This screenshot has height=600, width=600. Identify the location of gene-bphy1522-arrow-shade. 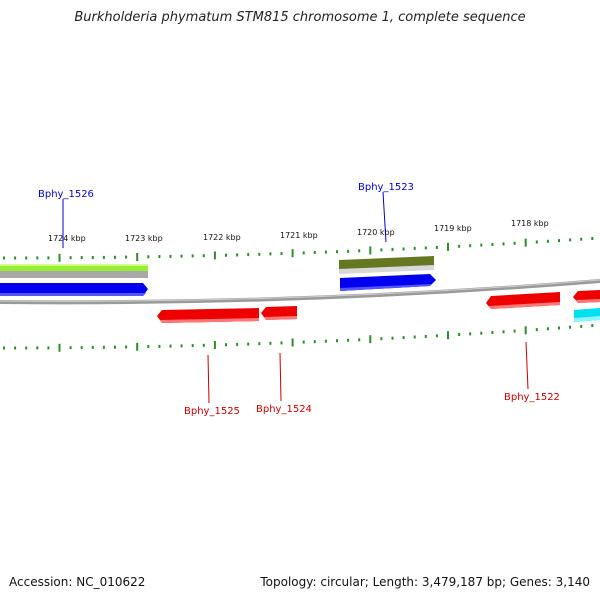
(524, 305).